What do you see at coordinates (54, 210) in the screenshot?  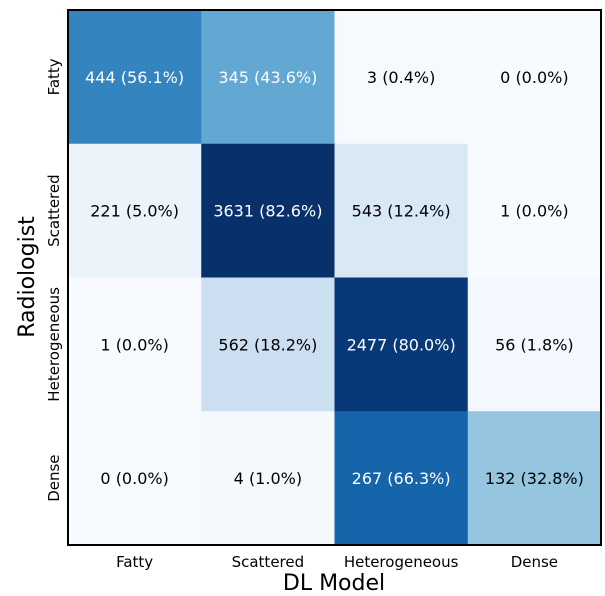 I see `y-tick-label: Scattered` at bounding box center [54, 210].